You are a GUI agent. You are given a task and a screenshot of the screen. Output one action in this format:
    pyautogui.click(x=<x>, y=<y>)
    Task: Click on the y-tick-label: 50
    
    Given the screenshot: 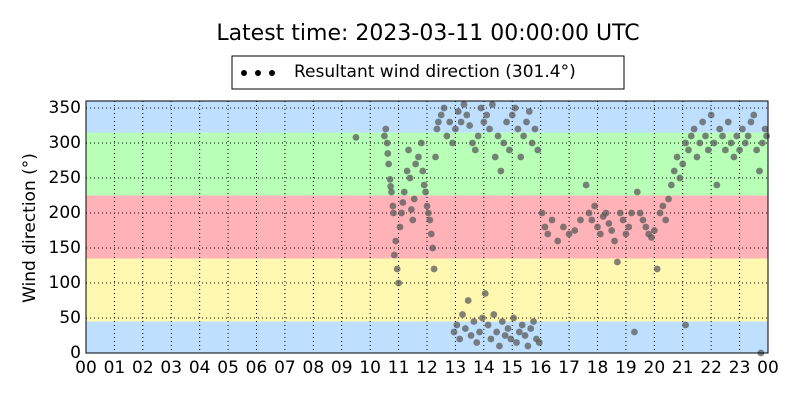 What is the action you would take?
    pyautogui.click(x=70, y=318)
    